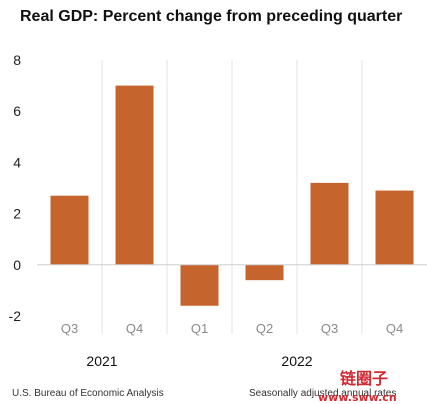 Image resolution: width=427 pixels, height=404 pixels. What do you see at coordinates (88, 393) in the screenshot?
I see `source-note: U.S. Bureau of Economic Analysis` at bounding box center [88, 393].